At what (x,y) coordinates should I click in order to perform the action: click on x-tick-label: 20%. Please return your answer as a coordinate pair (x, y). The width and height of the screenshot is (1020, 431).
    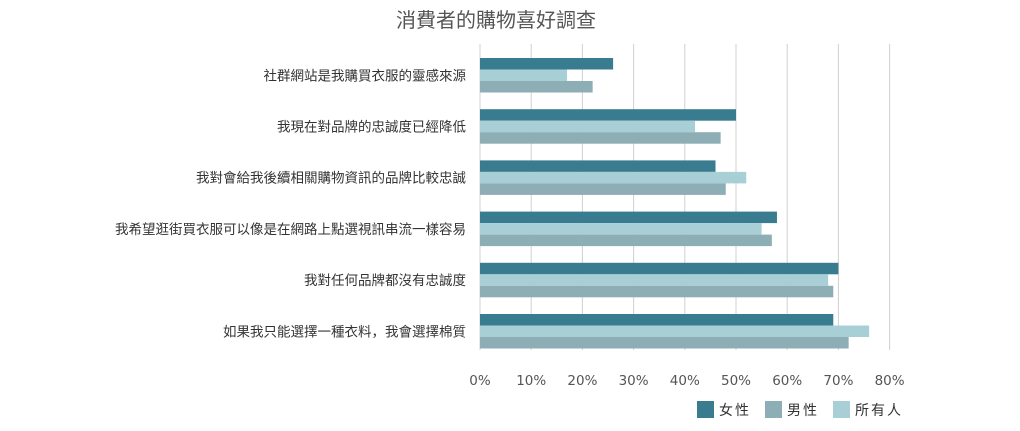
    Looking at the image, I should click on (582, 381).